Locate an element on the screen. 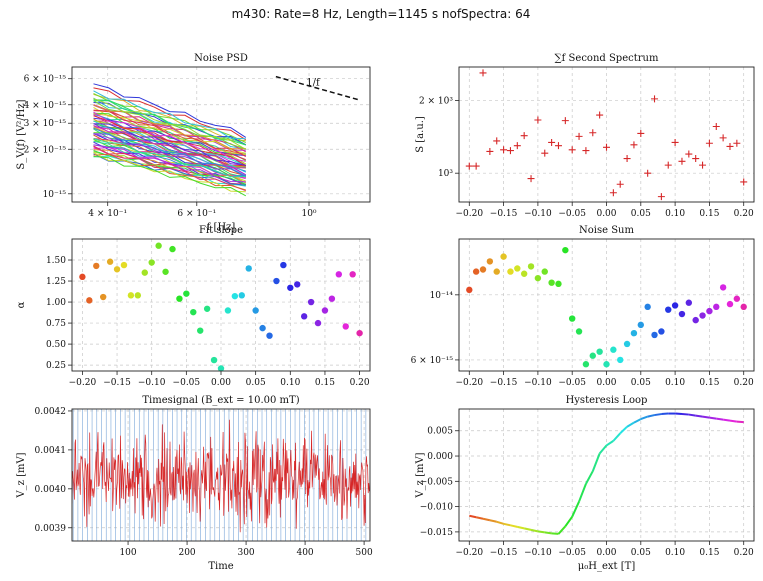 Image resolution: width=763 pixels, height=581 pixels. chart-title: Noise PSD is located at coordinates (221, 58).